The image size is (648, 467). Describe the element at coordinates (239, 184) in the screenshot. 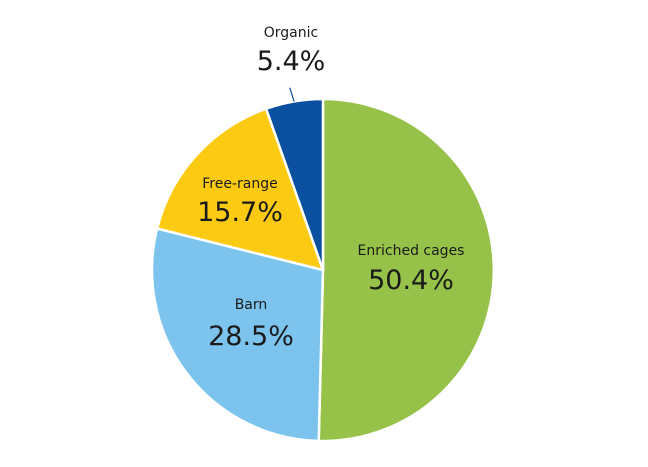

I see `slice-label-free-range: Free-range` at that location.